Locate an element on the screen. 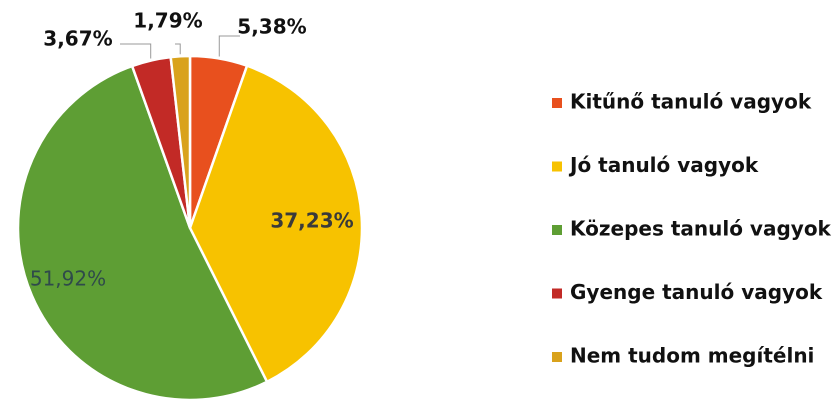 The height and width of the screenshot is (401, 838). data-label: 1,79% is located at coordinates (167, 21).